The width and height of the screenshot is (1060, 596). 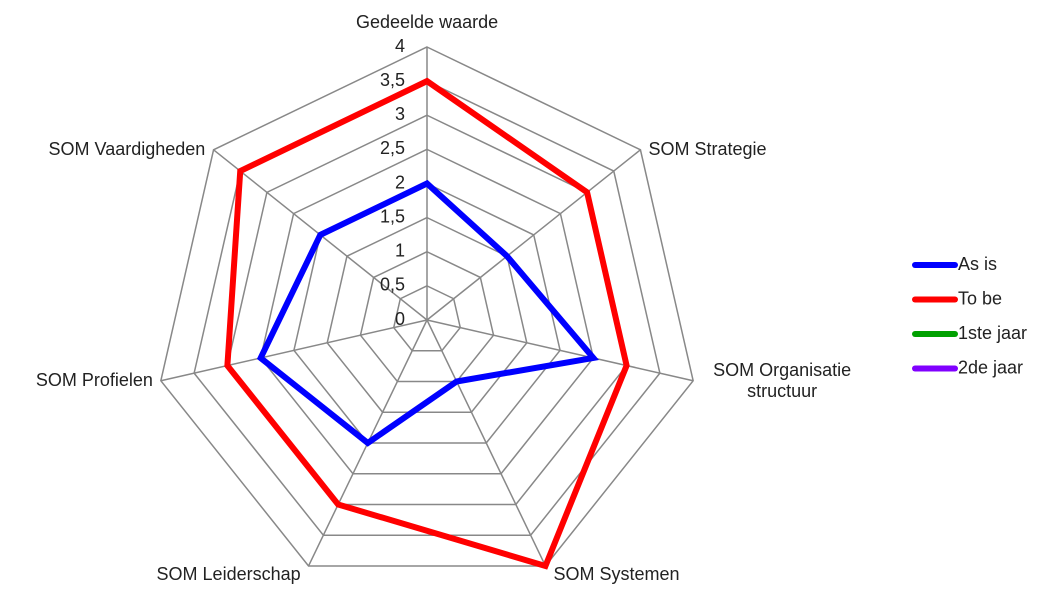 What do you see at coordinates (94, 380) in the screenshot?
I see `category-label: SOM Profielen` at bounding box center [94, 380].